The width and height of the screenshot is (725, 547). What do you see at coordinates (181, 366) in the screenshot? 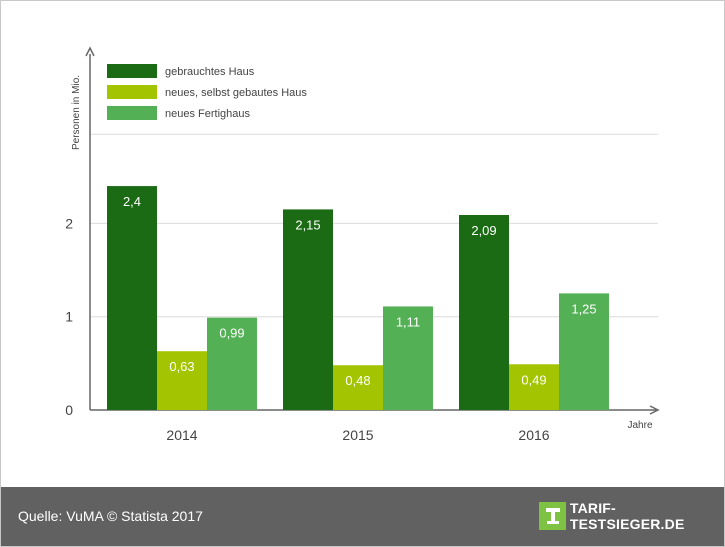
I see `bar-value-label: 0,63` at bounding box center [181, 366].